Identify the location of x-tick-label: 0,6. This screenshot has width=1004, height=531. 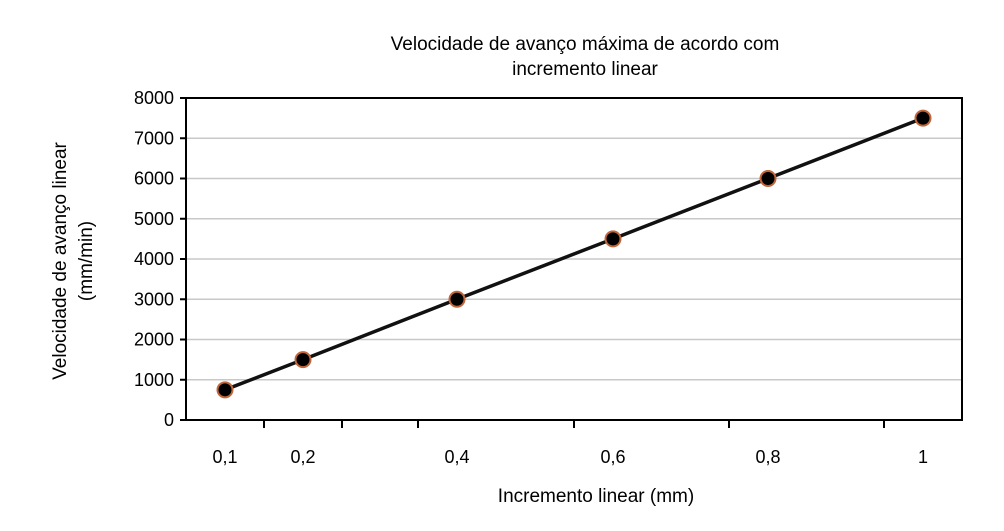
(612, 457).